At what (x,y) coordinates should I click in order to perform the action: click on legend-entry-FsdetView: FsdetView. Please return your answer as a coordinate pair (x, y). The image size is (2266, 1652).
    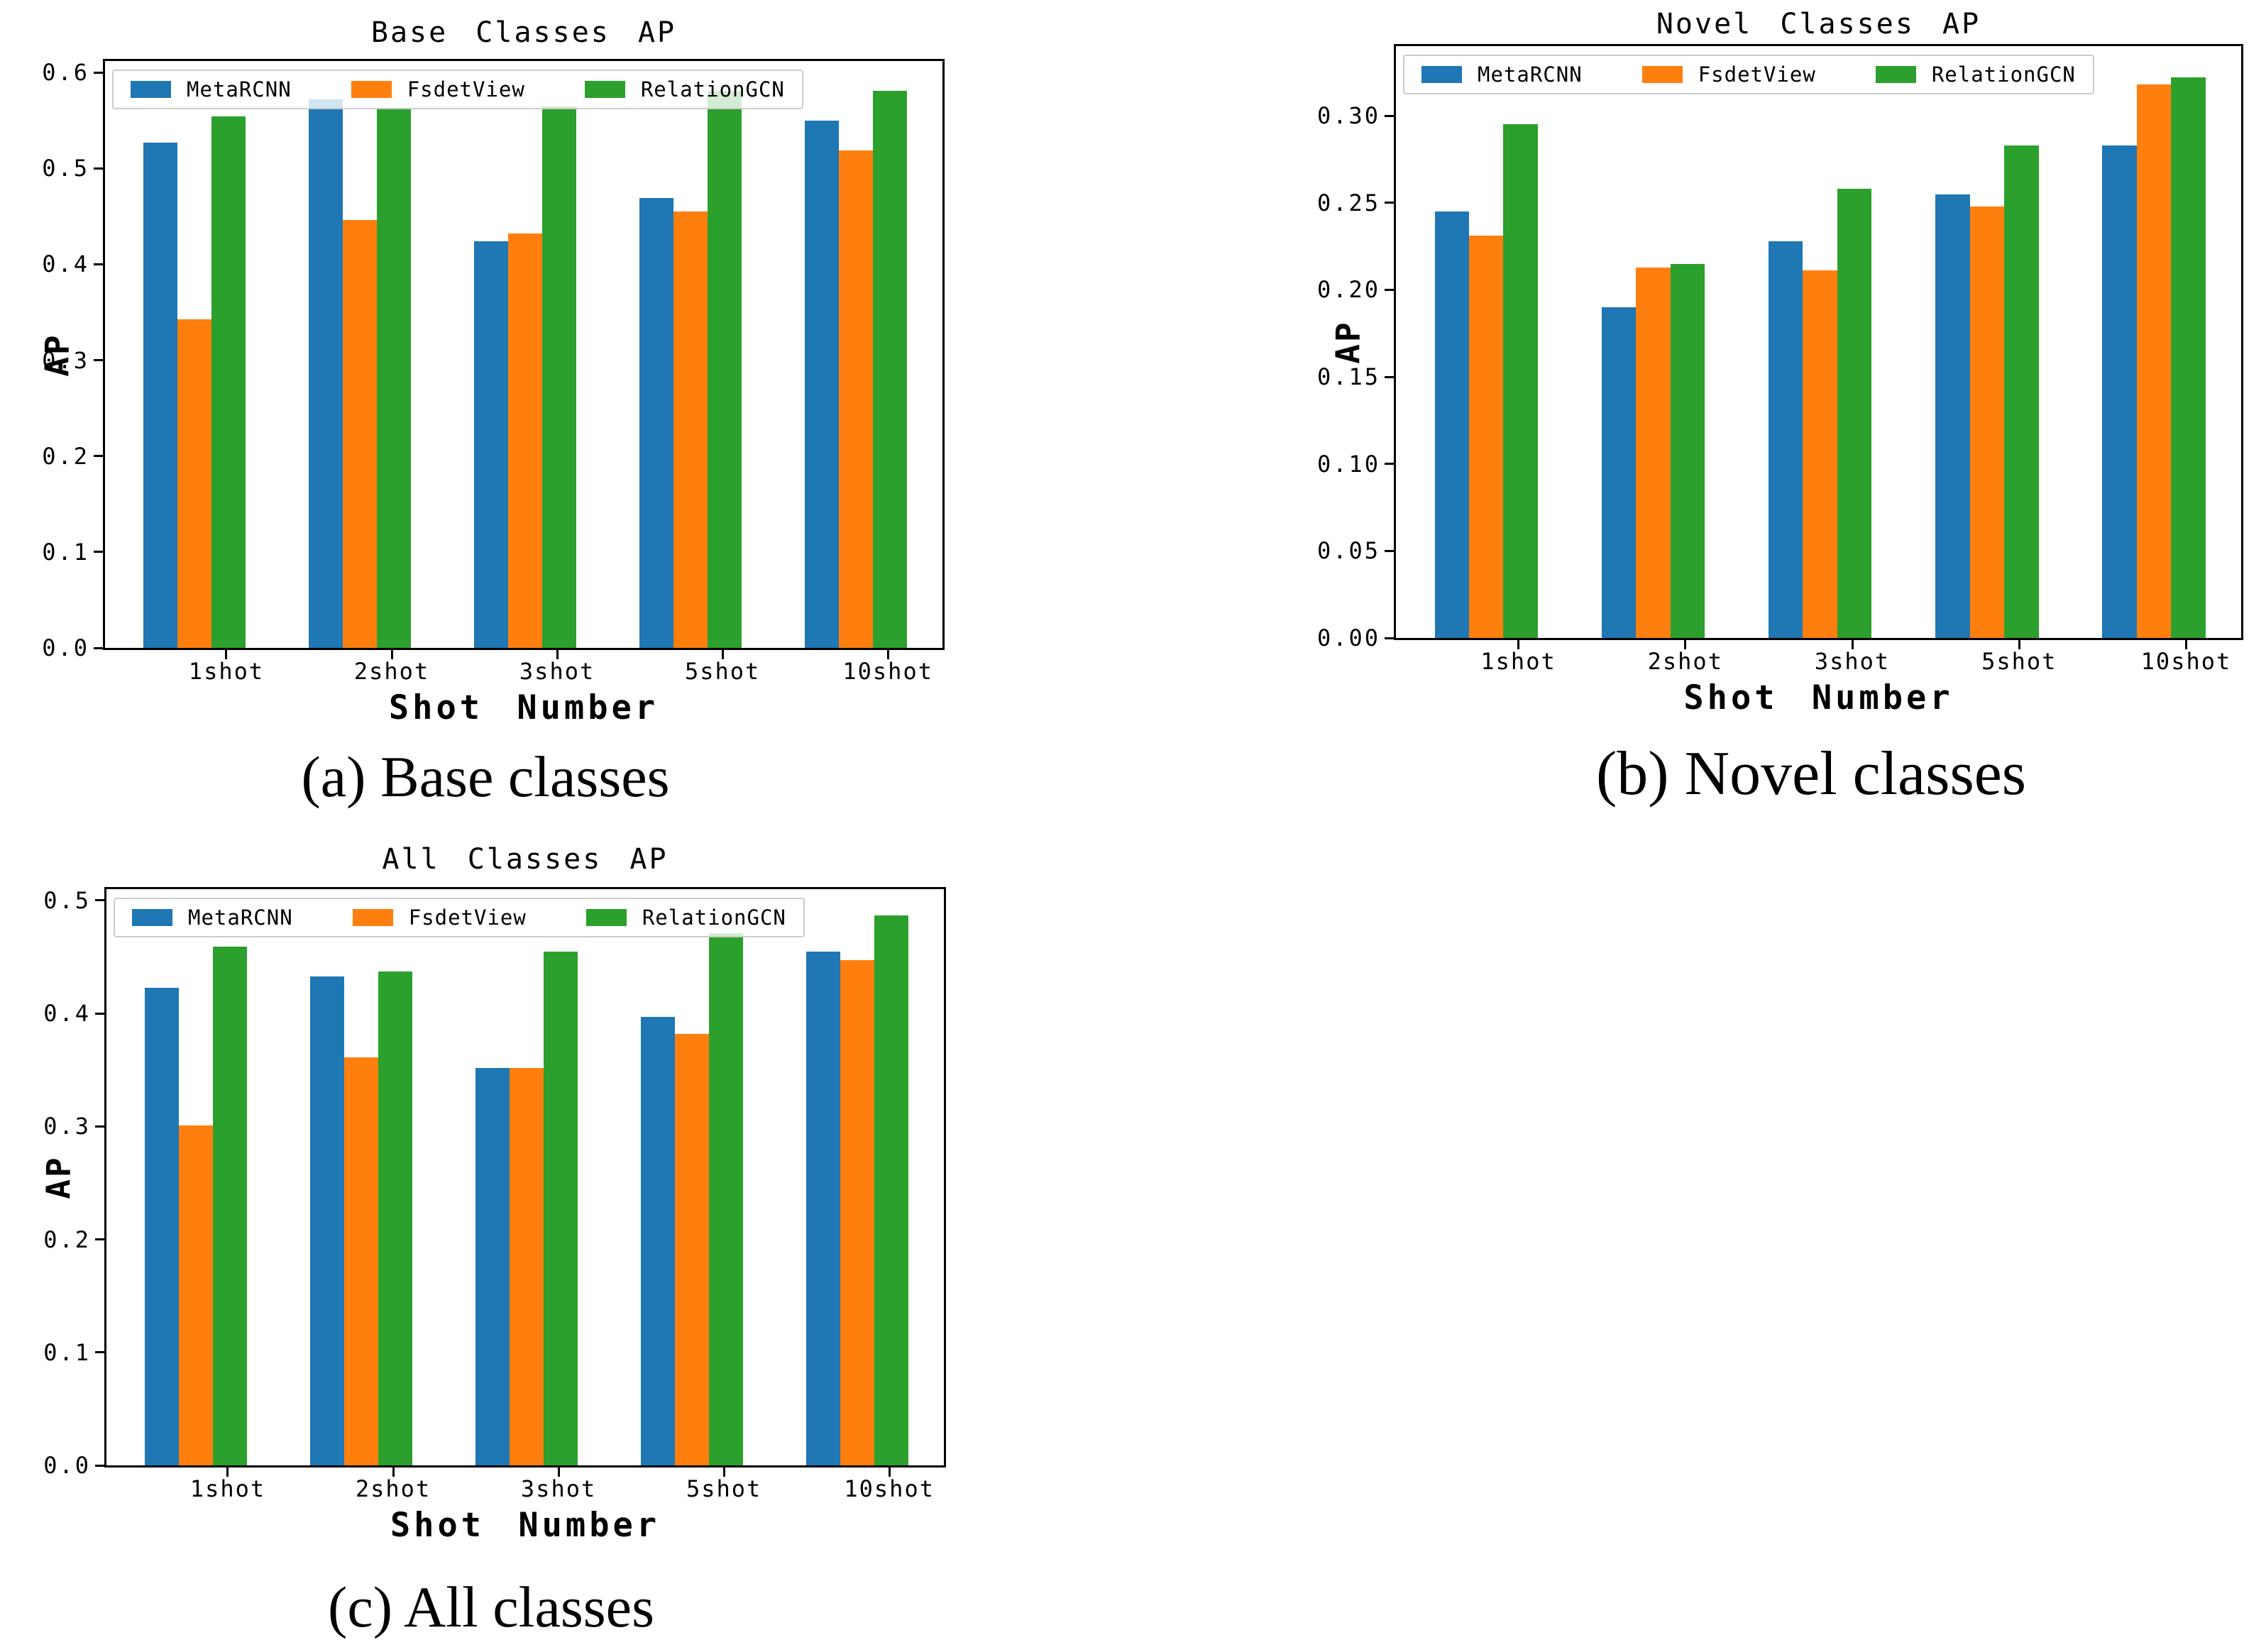
    Looking at the image, I should click on (1729, 75).